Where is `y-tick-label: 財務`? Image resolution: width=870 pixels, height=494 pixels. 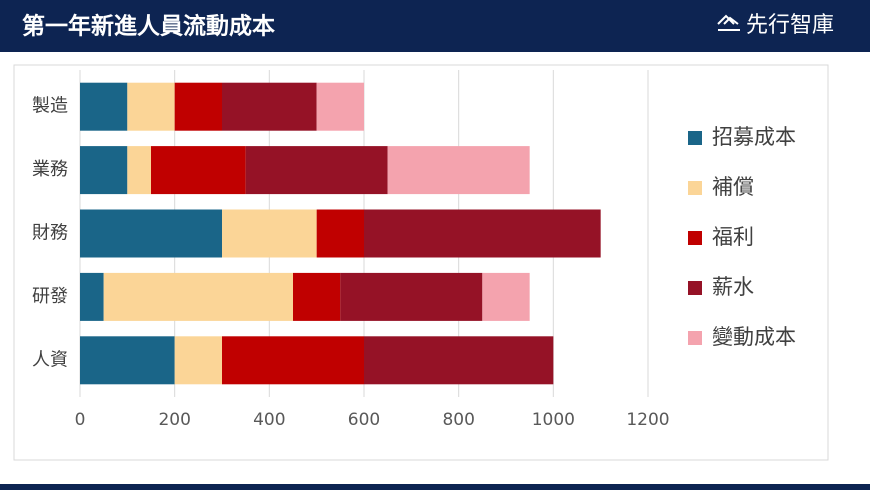
y-tick-label: 財務 is located at coordinates (50, 233).